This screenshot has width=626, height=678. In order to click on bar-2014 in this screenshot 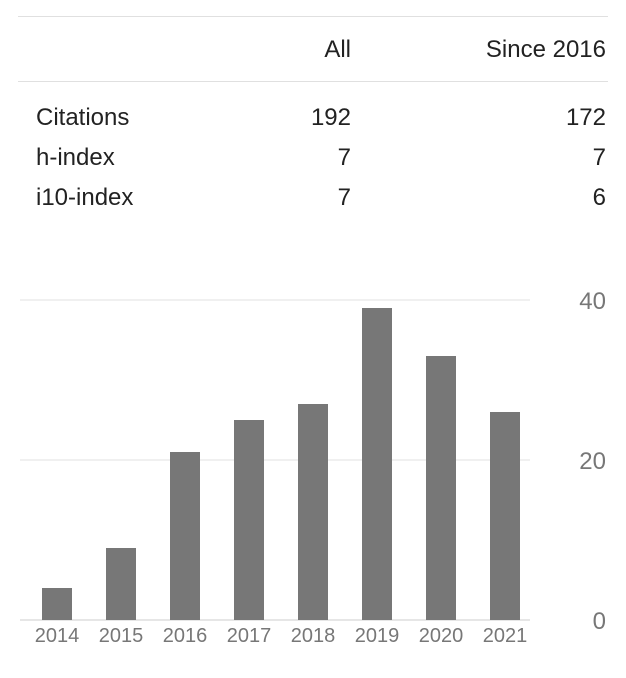, I will do `click(57, 604)`.